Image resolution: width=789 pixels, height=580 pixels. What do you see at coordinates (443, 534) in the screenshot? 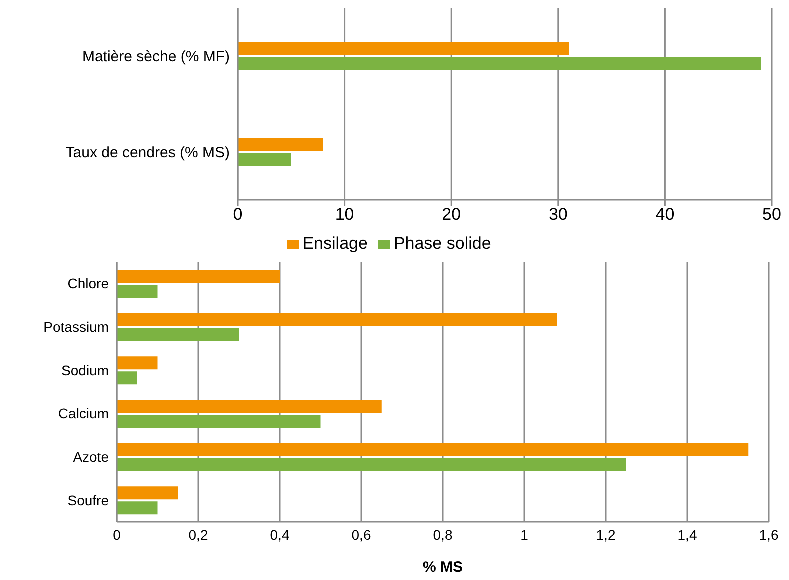
I see `x-tick-label: 0,8` at bounding box center [443, 534].